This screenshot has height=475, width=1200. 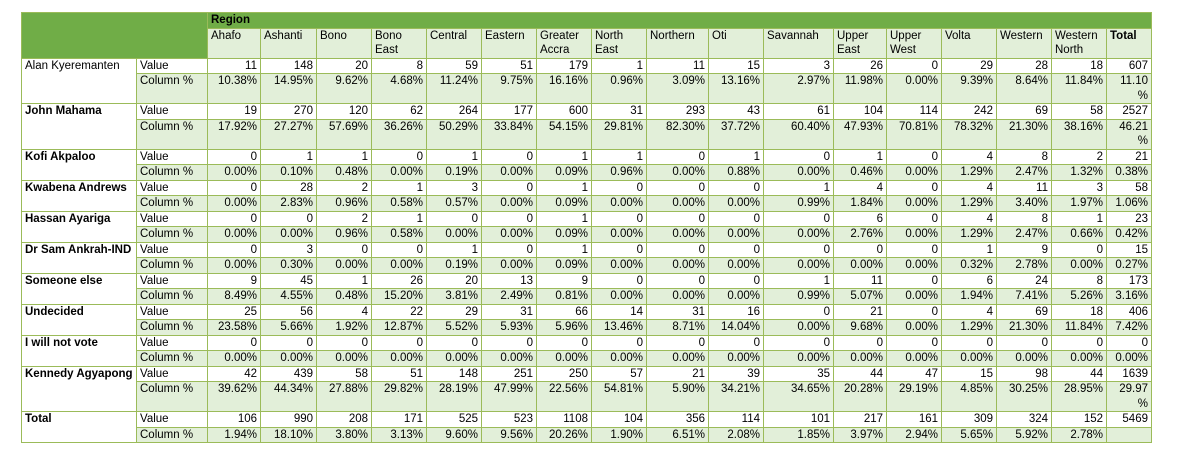 What do you see at coordinates (564, 172) in the screenshot?
I see `data-cell: 0.09%` at bounding box center [564, 172].